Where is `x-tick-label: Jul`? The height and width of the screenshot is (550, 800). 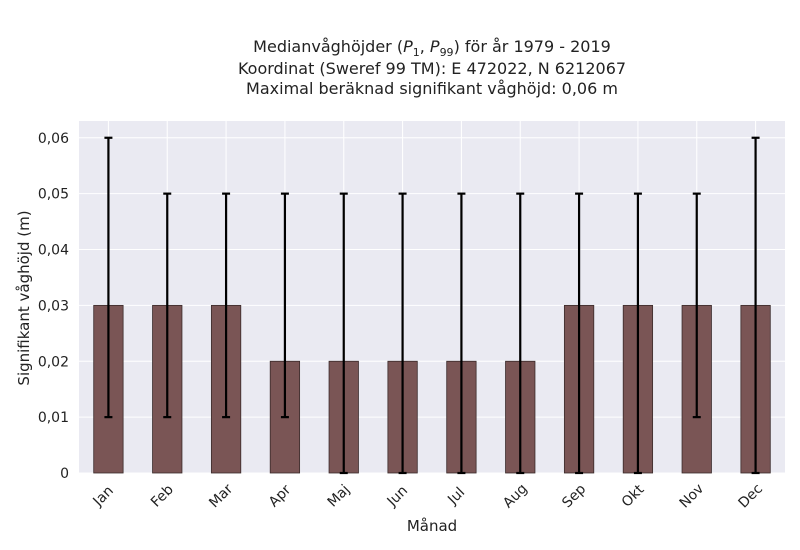
x-tick-label: Jul is located at coordinates (456, 497).